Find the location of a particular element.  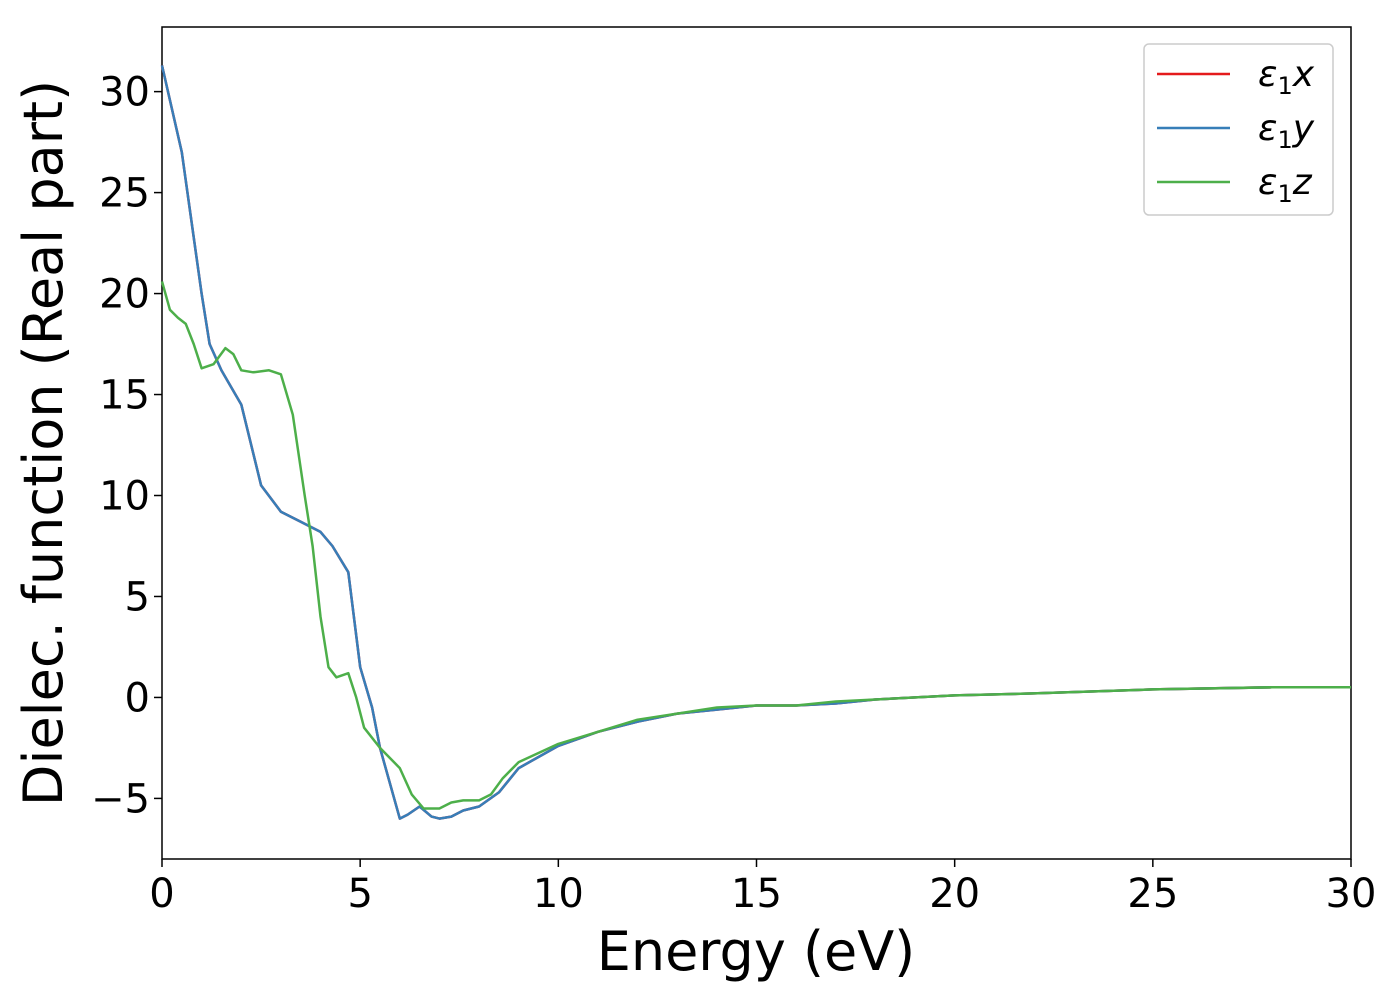

legend-label-z: ε1z is located at coordinates (1285, 185).